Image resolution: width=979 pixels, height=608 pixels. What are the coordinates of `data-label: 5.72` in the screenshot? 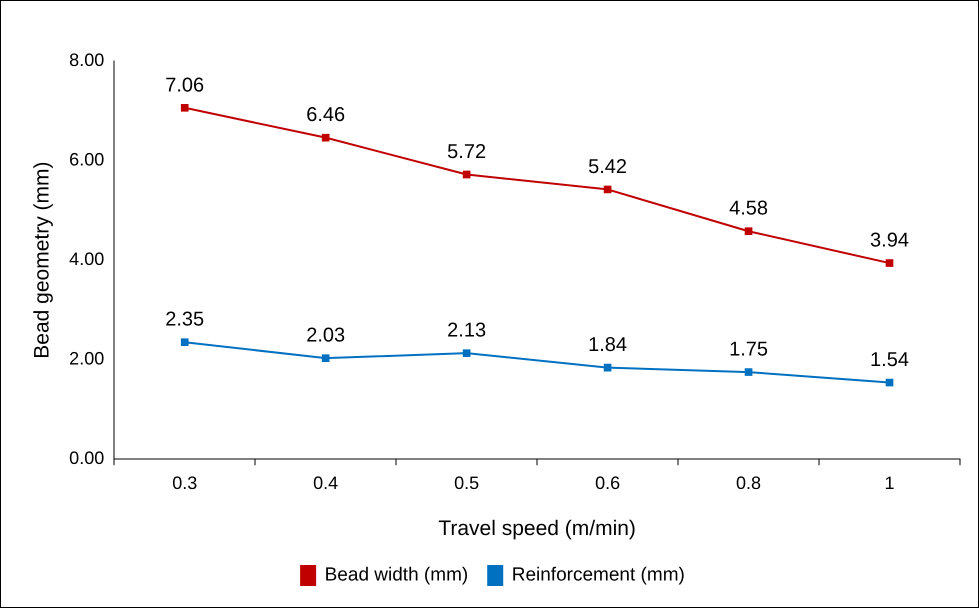 It's located at (466, 152).